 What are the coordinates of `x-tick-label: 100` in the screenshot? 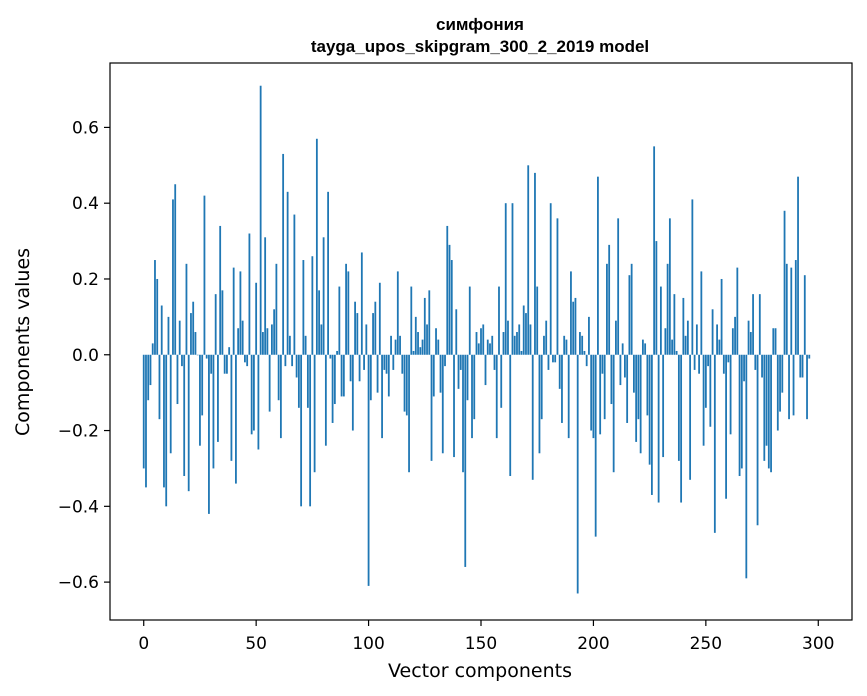 It's located at (368, 644).